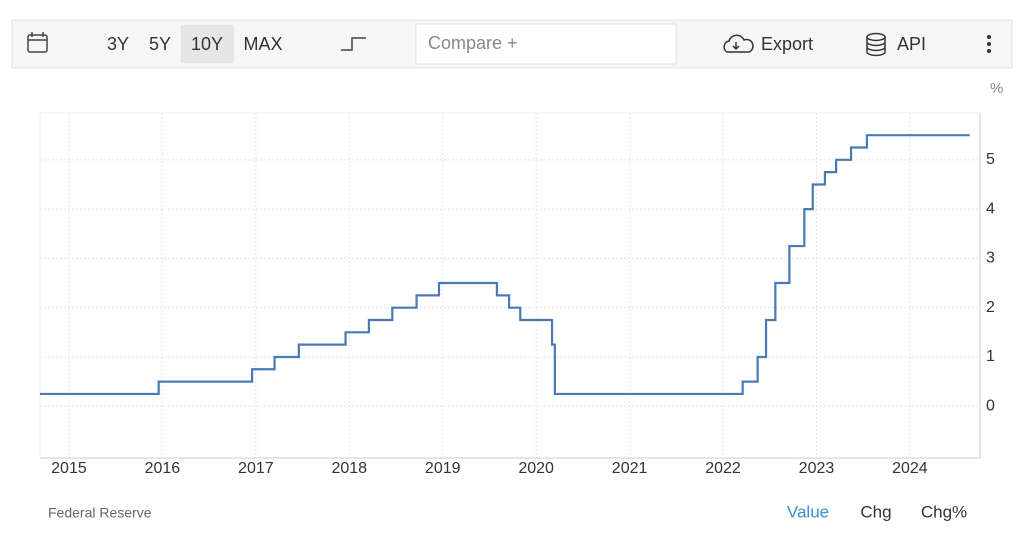 This screenshot has height=542, width=1024. Describe the element at coordinates (808, 511) in the screenshot. I see `mode-button: Value` at that location.